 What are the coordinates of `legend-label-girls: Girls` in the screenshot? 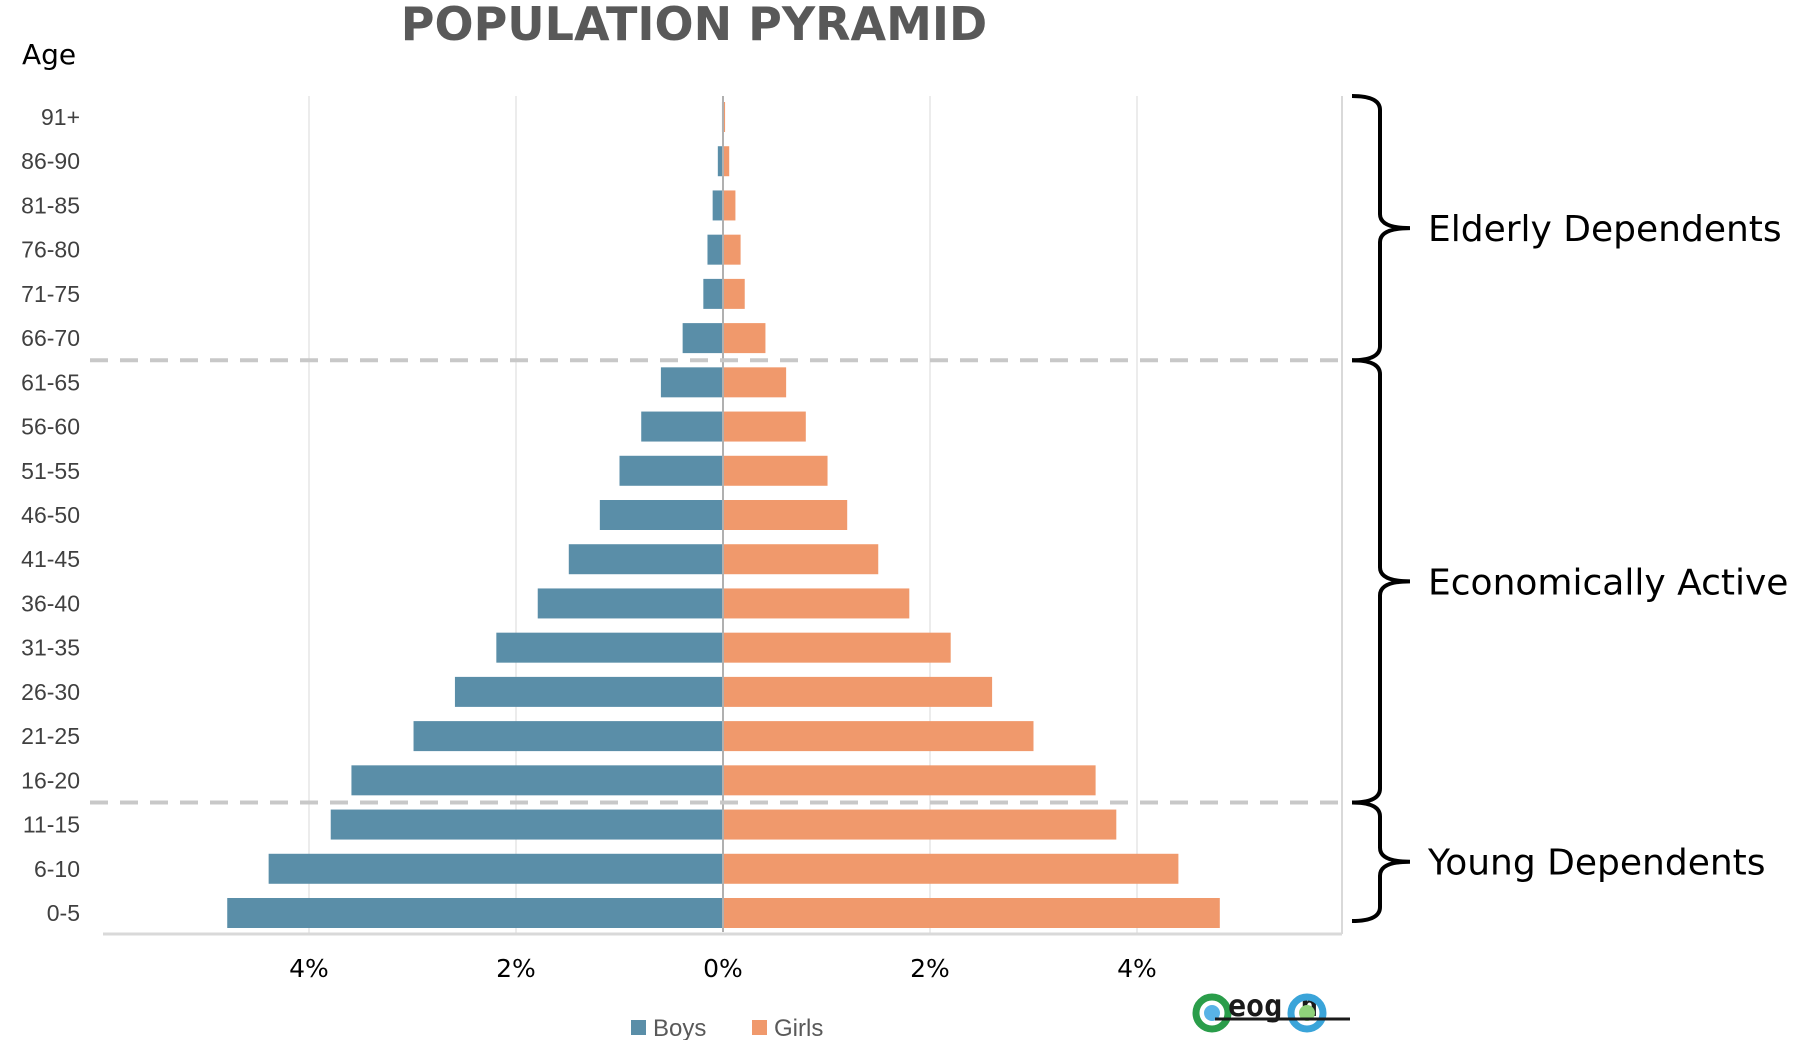 It's located at (798, 1027).